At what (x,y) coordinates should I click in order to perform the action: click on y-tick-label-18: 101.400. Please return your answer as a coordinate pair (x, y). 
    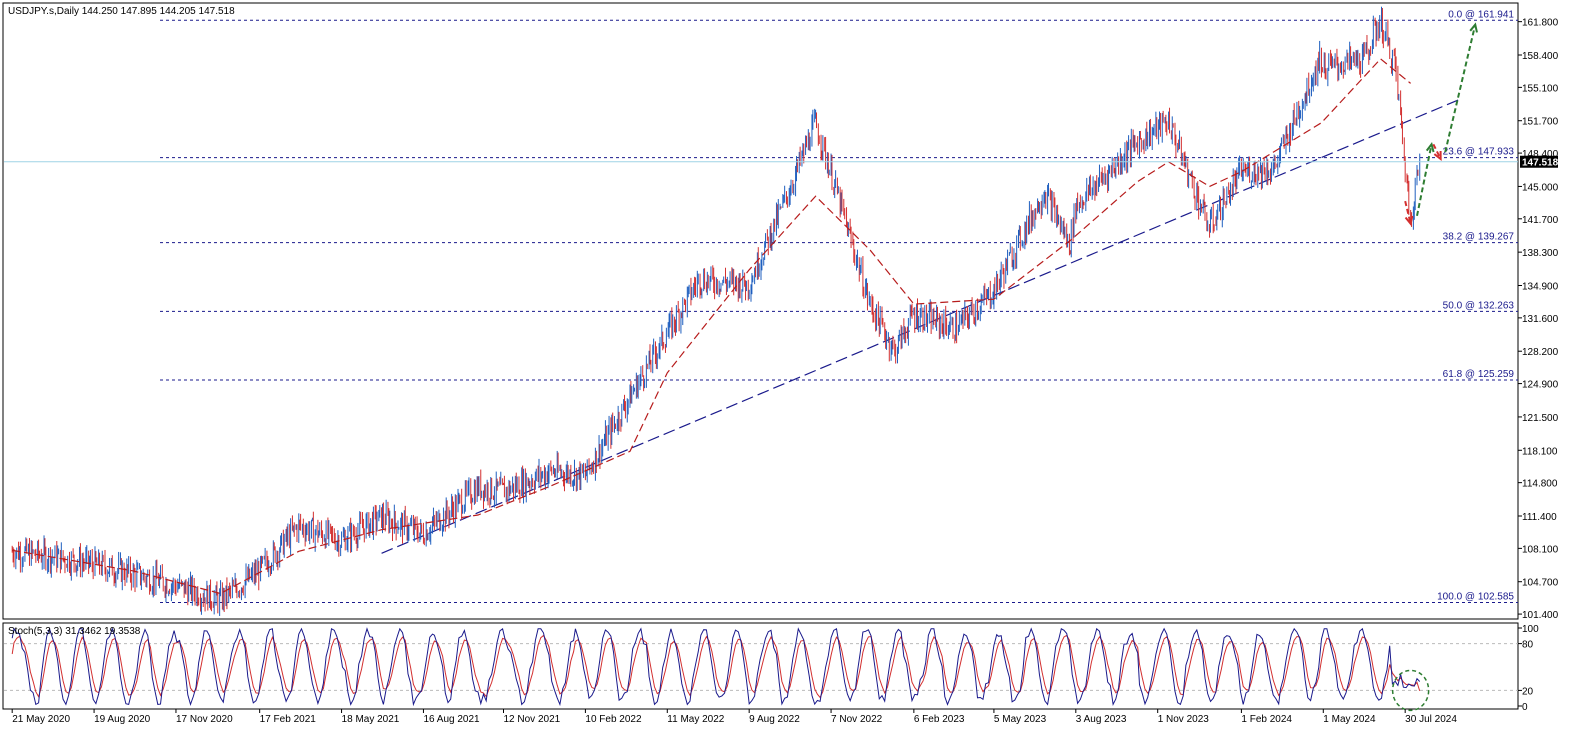
    Looking at the image, I should click on (1540, 615).